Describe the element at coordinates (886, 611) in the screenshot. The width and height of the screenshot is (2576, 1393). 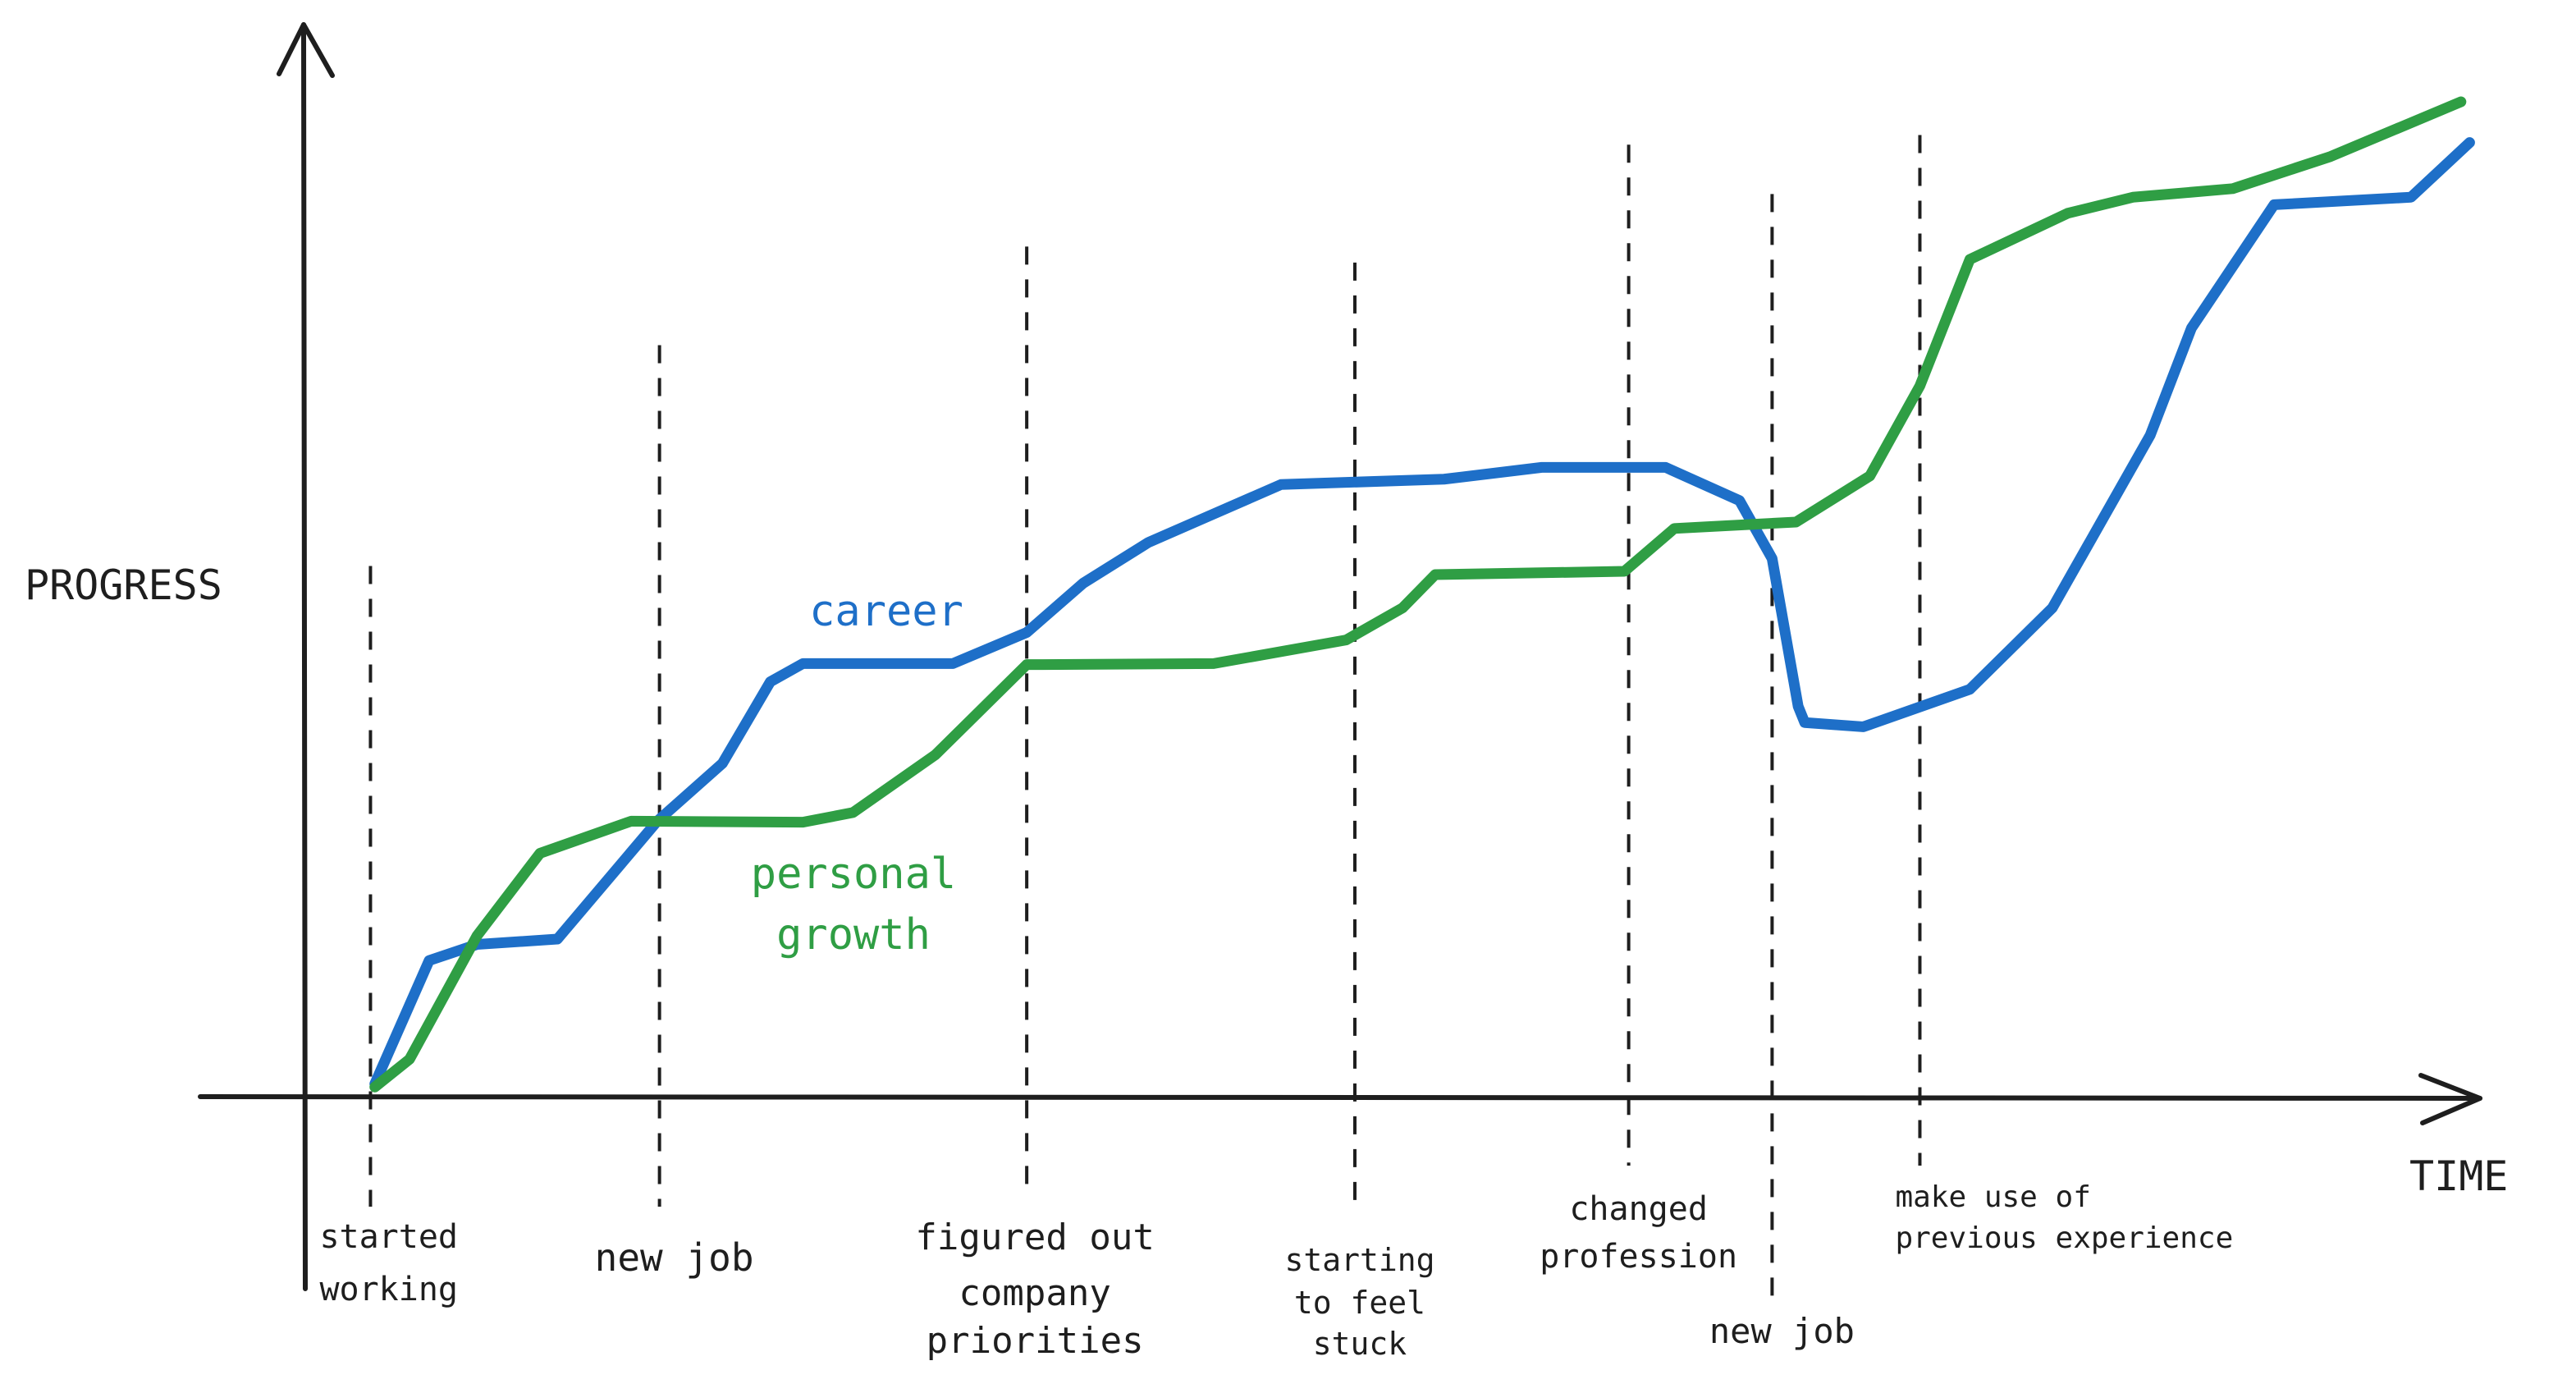
I see `series-label: career` at that location.